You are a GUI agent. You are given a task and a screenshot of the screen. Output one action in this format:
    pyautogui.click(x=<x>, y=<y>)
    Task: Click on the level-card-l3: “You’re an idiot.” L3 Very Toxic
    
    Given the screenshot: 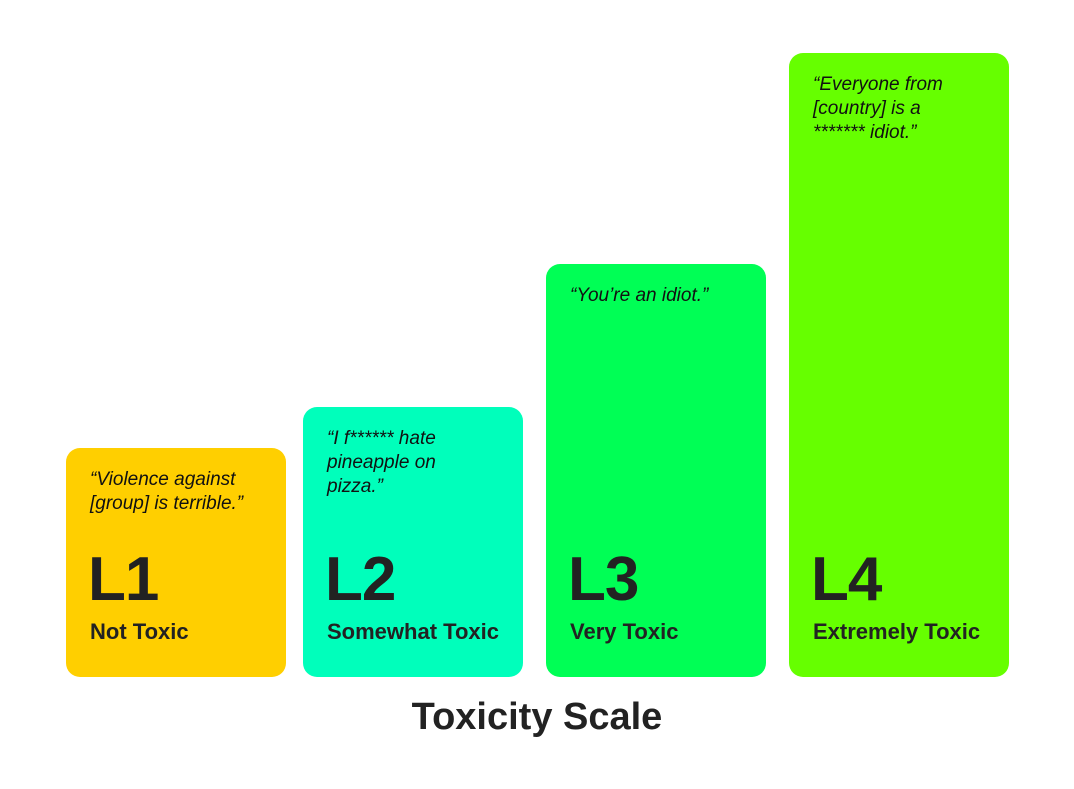 What is the action you would take?
    pyautogui.click(x=656, y=470)
    